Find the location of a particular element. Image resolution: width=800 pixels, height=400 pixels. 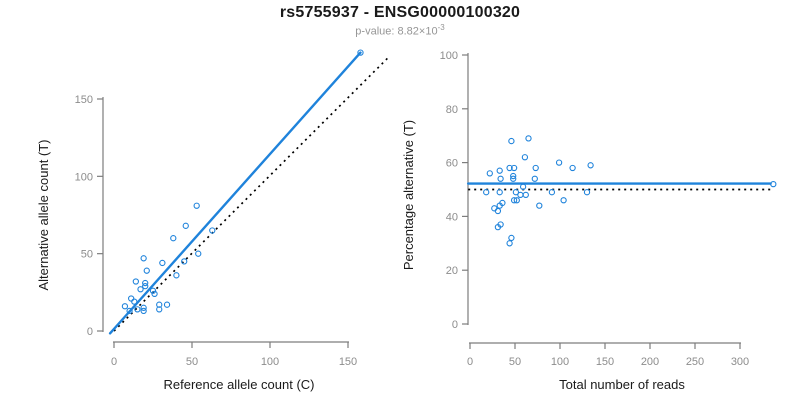

x-tick-label: 200 is located at coordinates (650, 362).